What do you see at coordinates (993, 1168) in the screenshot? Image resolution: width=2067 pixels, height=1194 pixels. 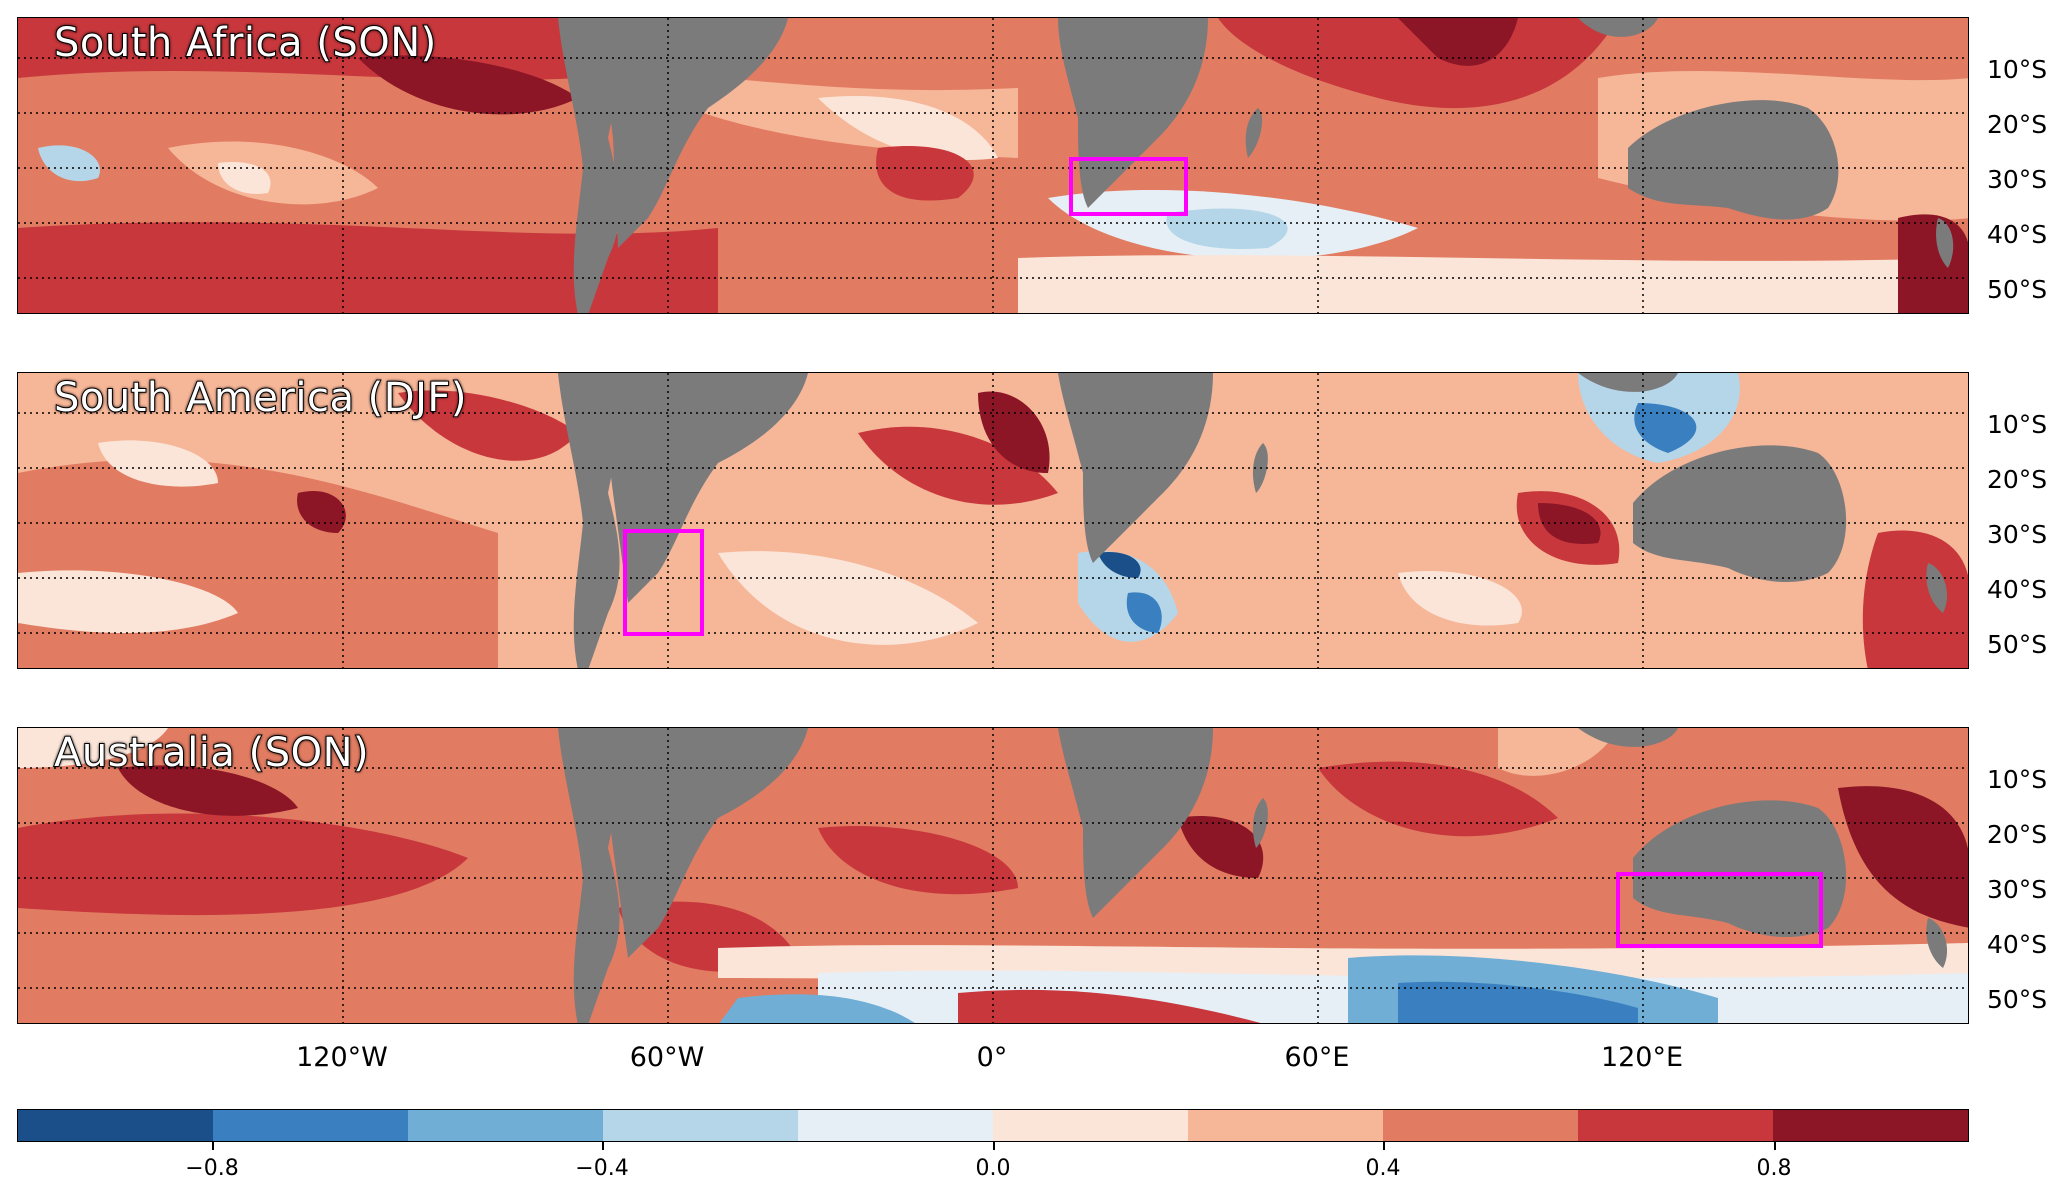 I see `colorbar-tick-label: 0.0` at bounding box center [993, 1168].